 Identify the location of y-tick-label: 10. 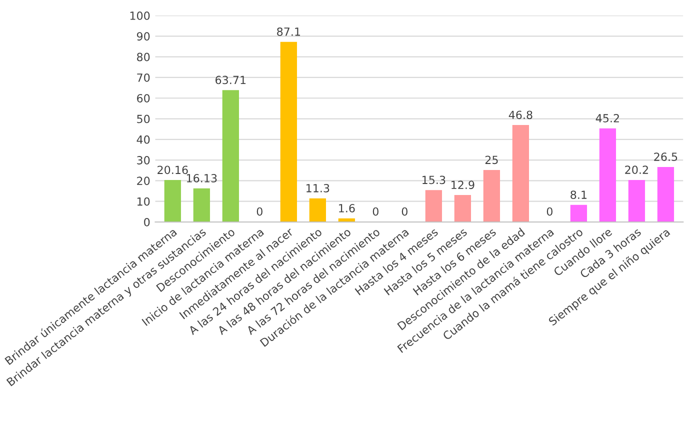
(143, 201).